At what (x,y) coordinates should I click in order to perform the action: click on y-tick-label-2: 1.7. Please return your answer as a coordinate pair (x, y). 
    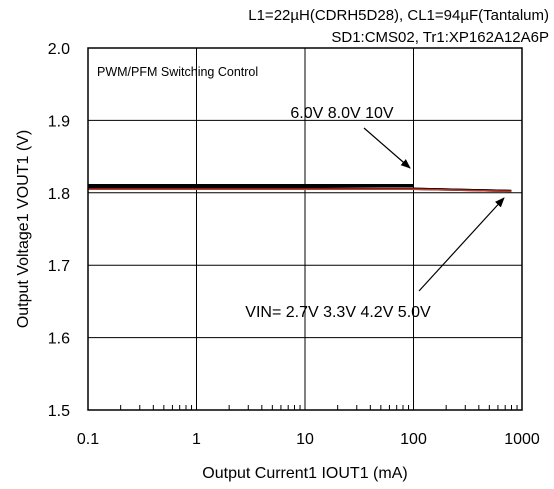
    Looking at the image, I should click on (59, 266).